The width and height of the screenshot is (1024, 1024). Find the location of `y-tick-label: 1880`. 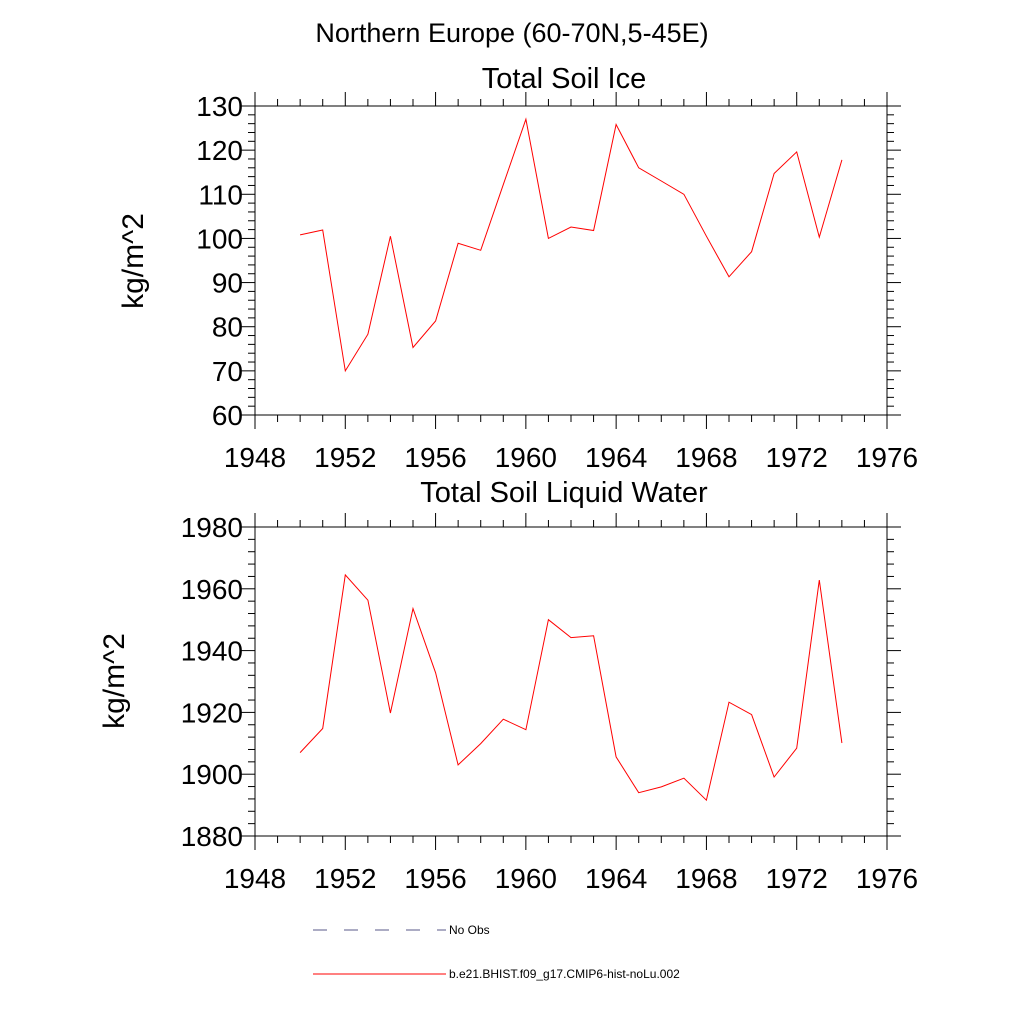

y-tick-label: 1880 is located at coordinates (212, 836).